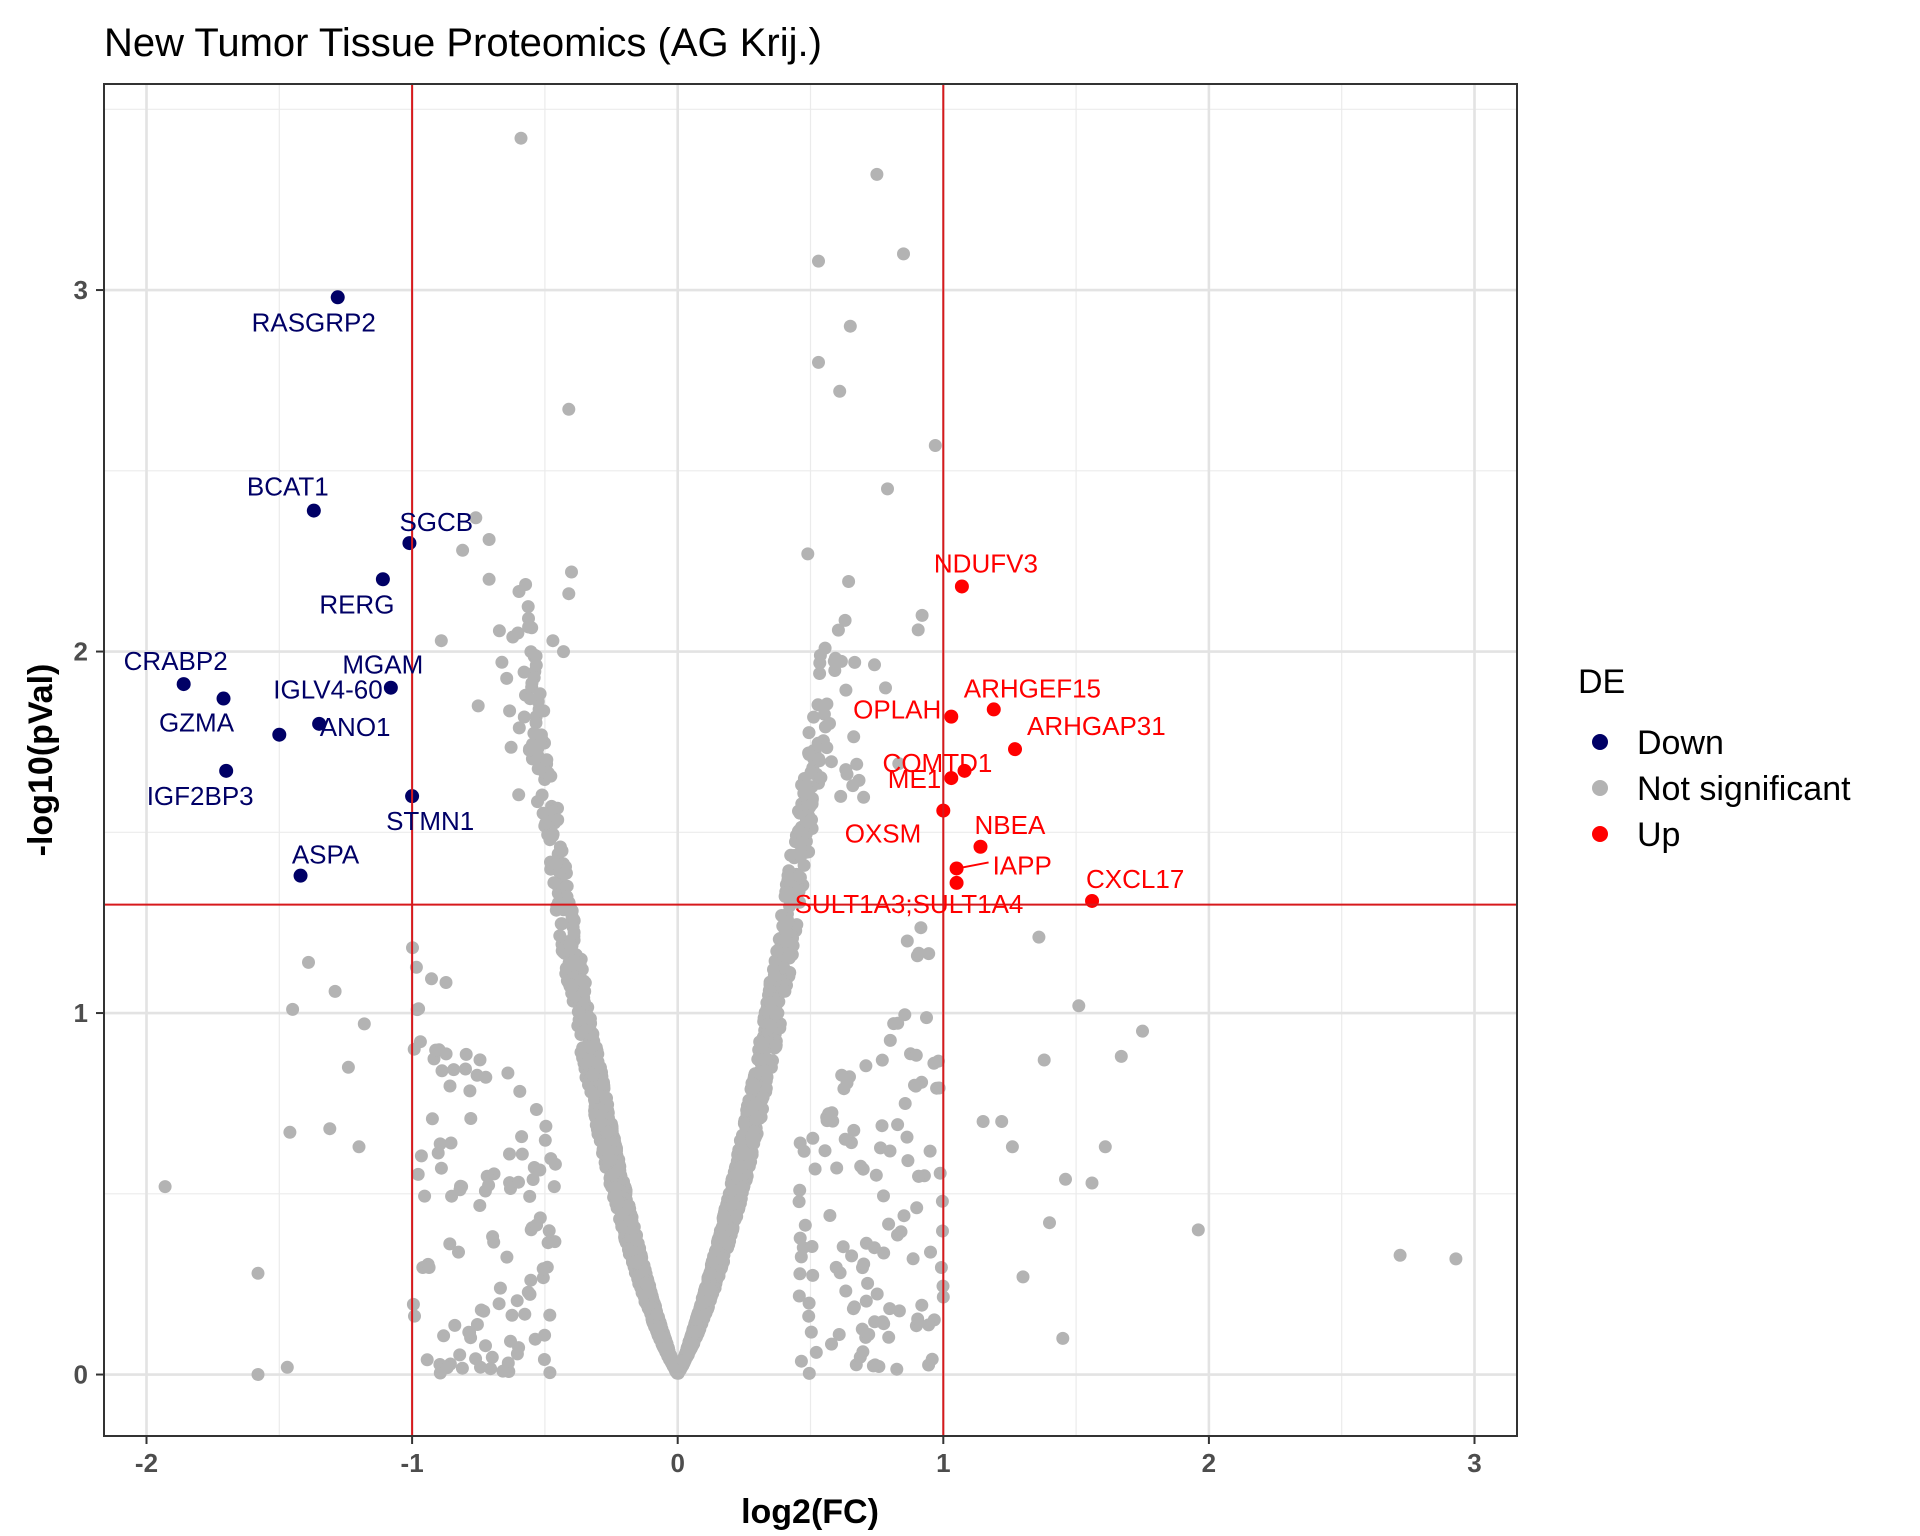 This screenshot has width=1920, height=1536. Describe the element at coordinates (430, 821) in the screenshot. I see `point-label: STMN1` at that location.